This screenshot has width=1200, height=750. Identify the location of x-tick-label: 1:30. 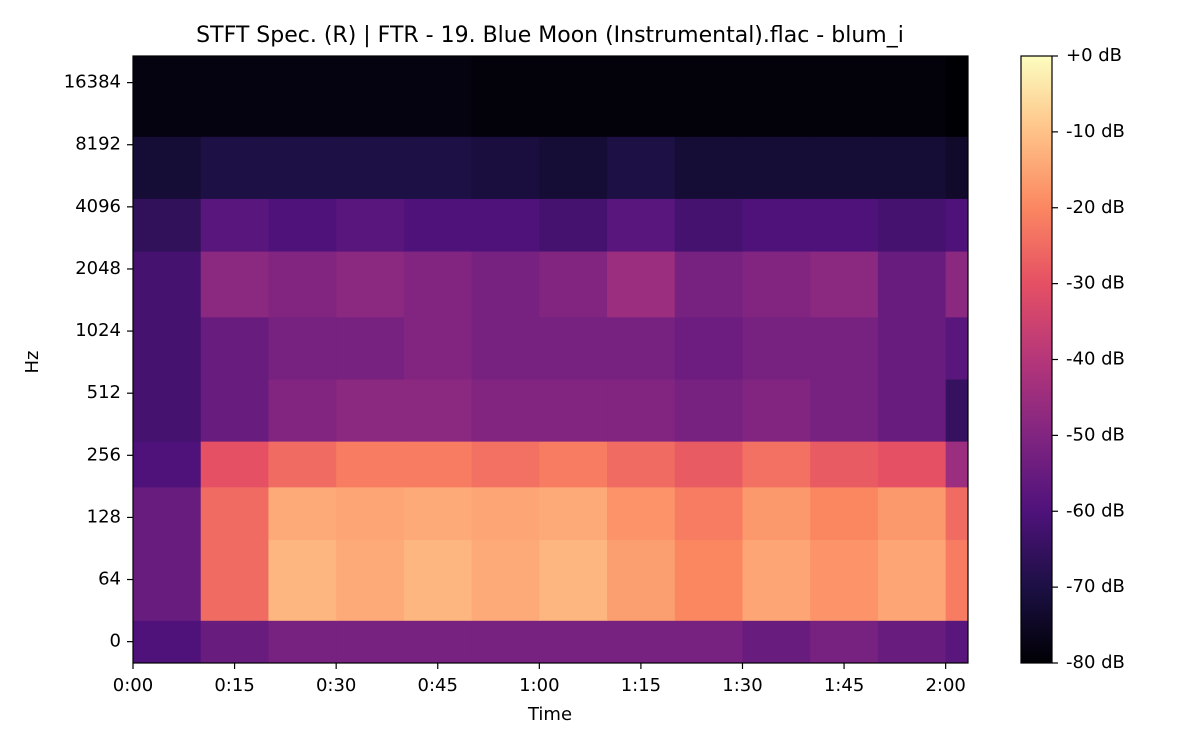
(742, 685).